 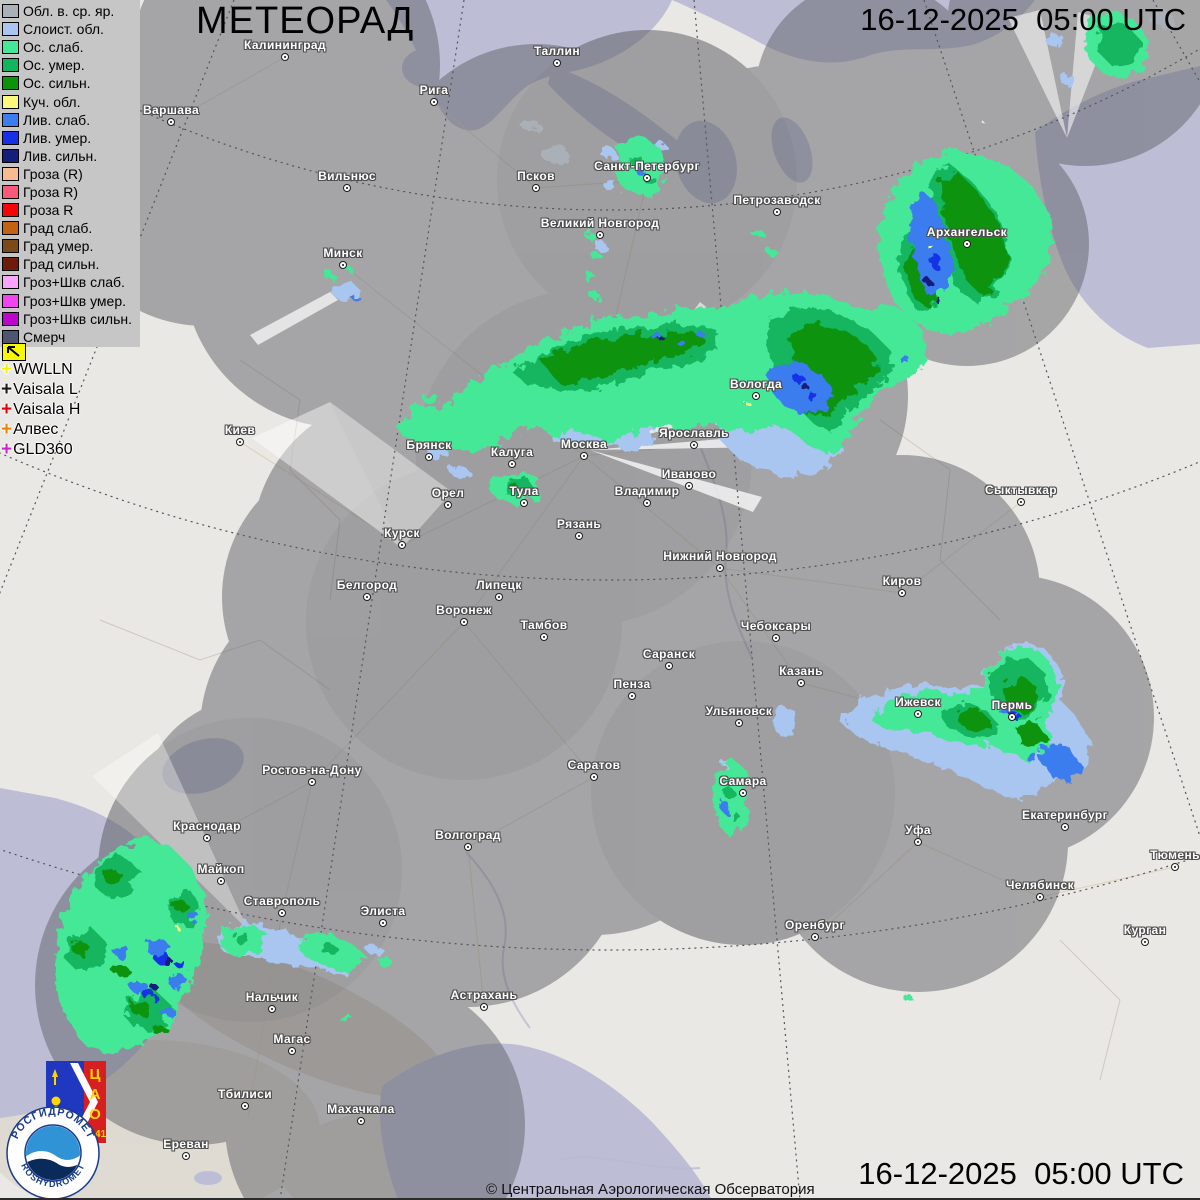 I want to click on legend-label: Гроза R), so click(x=51, y=191).